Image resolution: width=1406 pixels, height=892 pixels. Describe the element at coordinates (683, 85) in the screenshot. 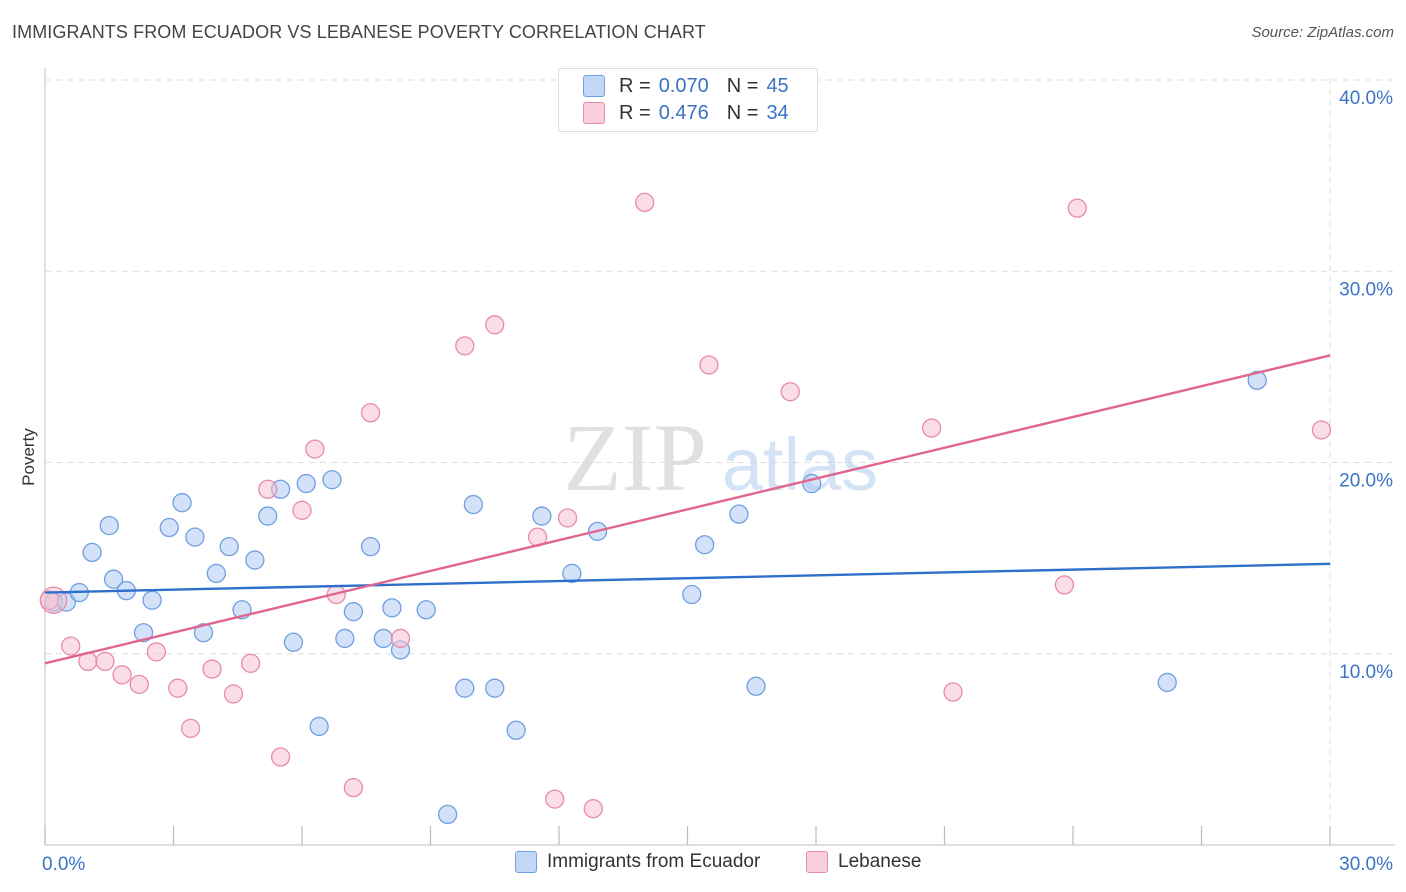

I see `legend-r-value: 0.070` at that location.